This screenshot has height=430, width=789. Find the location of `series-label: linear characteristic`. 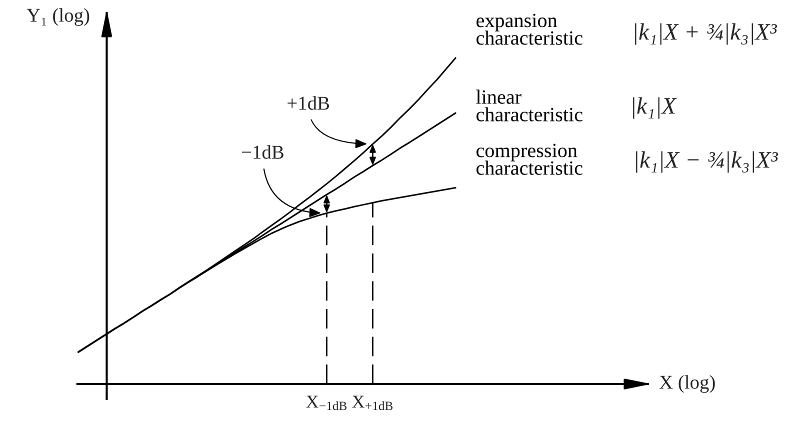

series-label: linear characteristic is located at coordinates (529, 106).